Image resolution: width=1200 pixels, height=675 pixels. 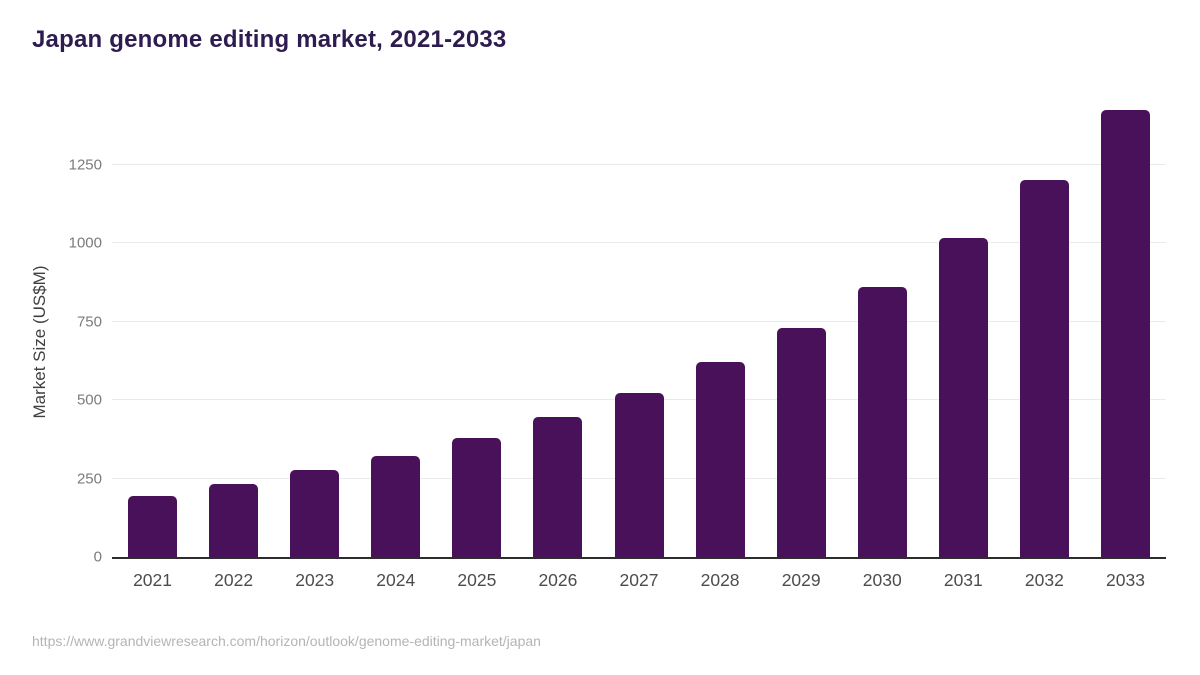 What do you see at coordinates (477, 497) in the screenshot?
I see `bar-2025` at bounding box center [477, 497].